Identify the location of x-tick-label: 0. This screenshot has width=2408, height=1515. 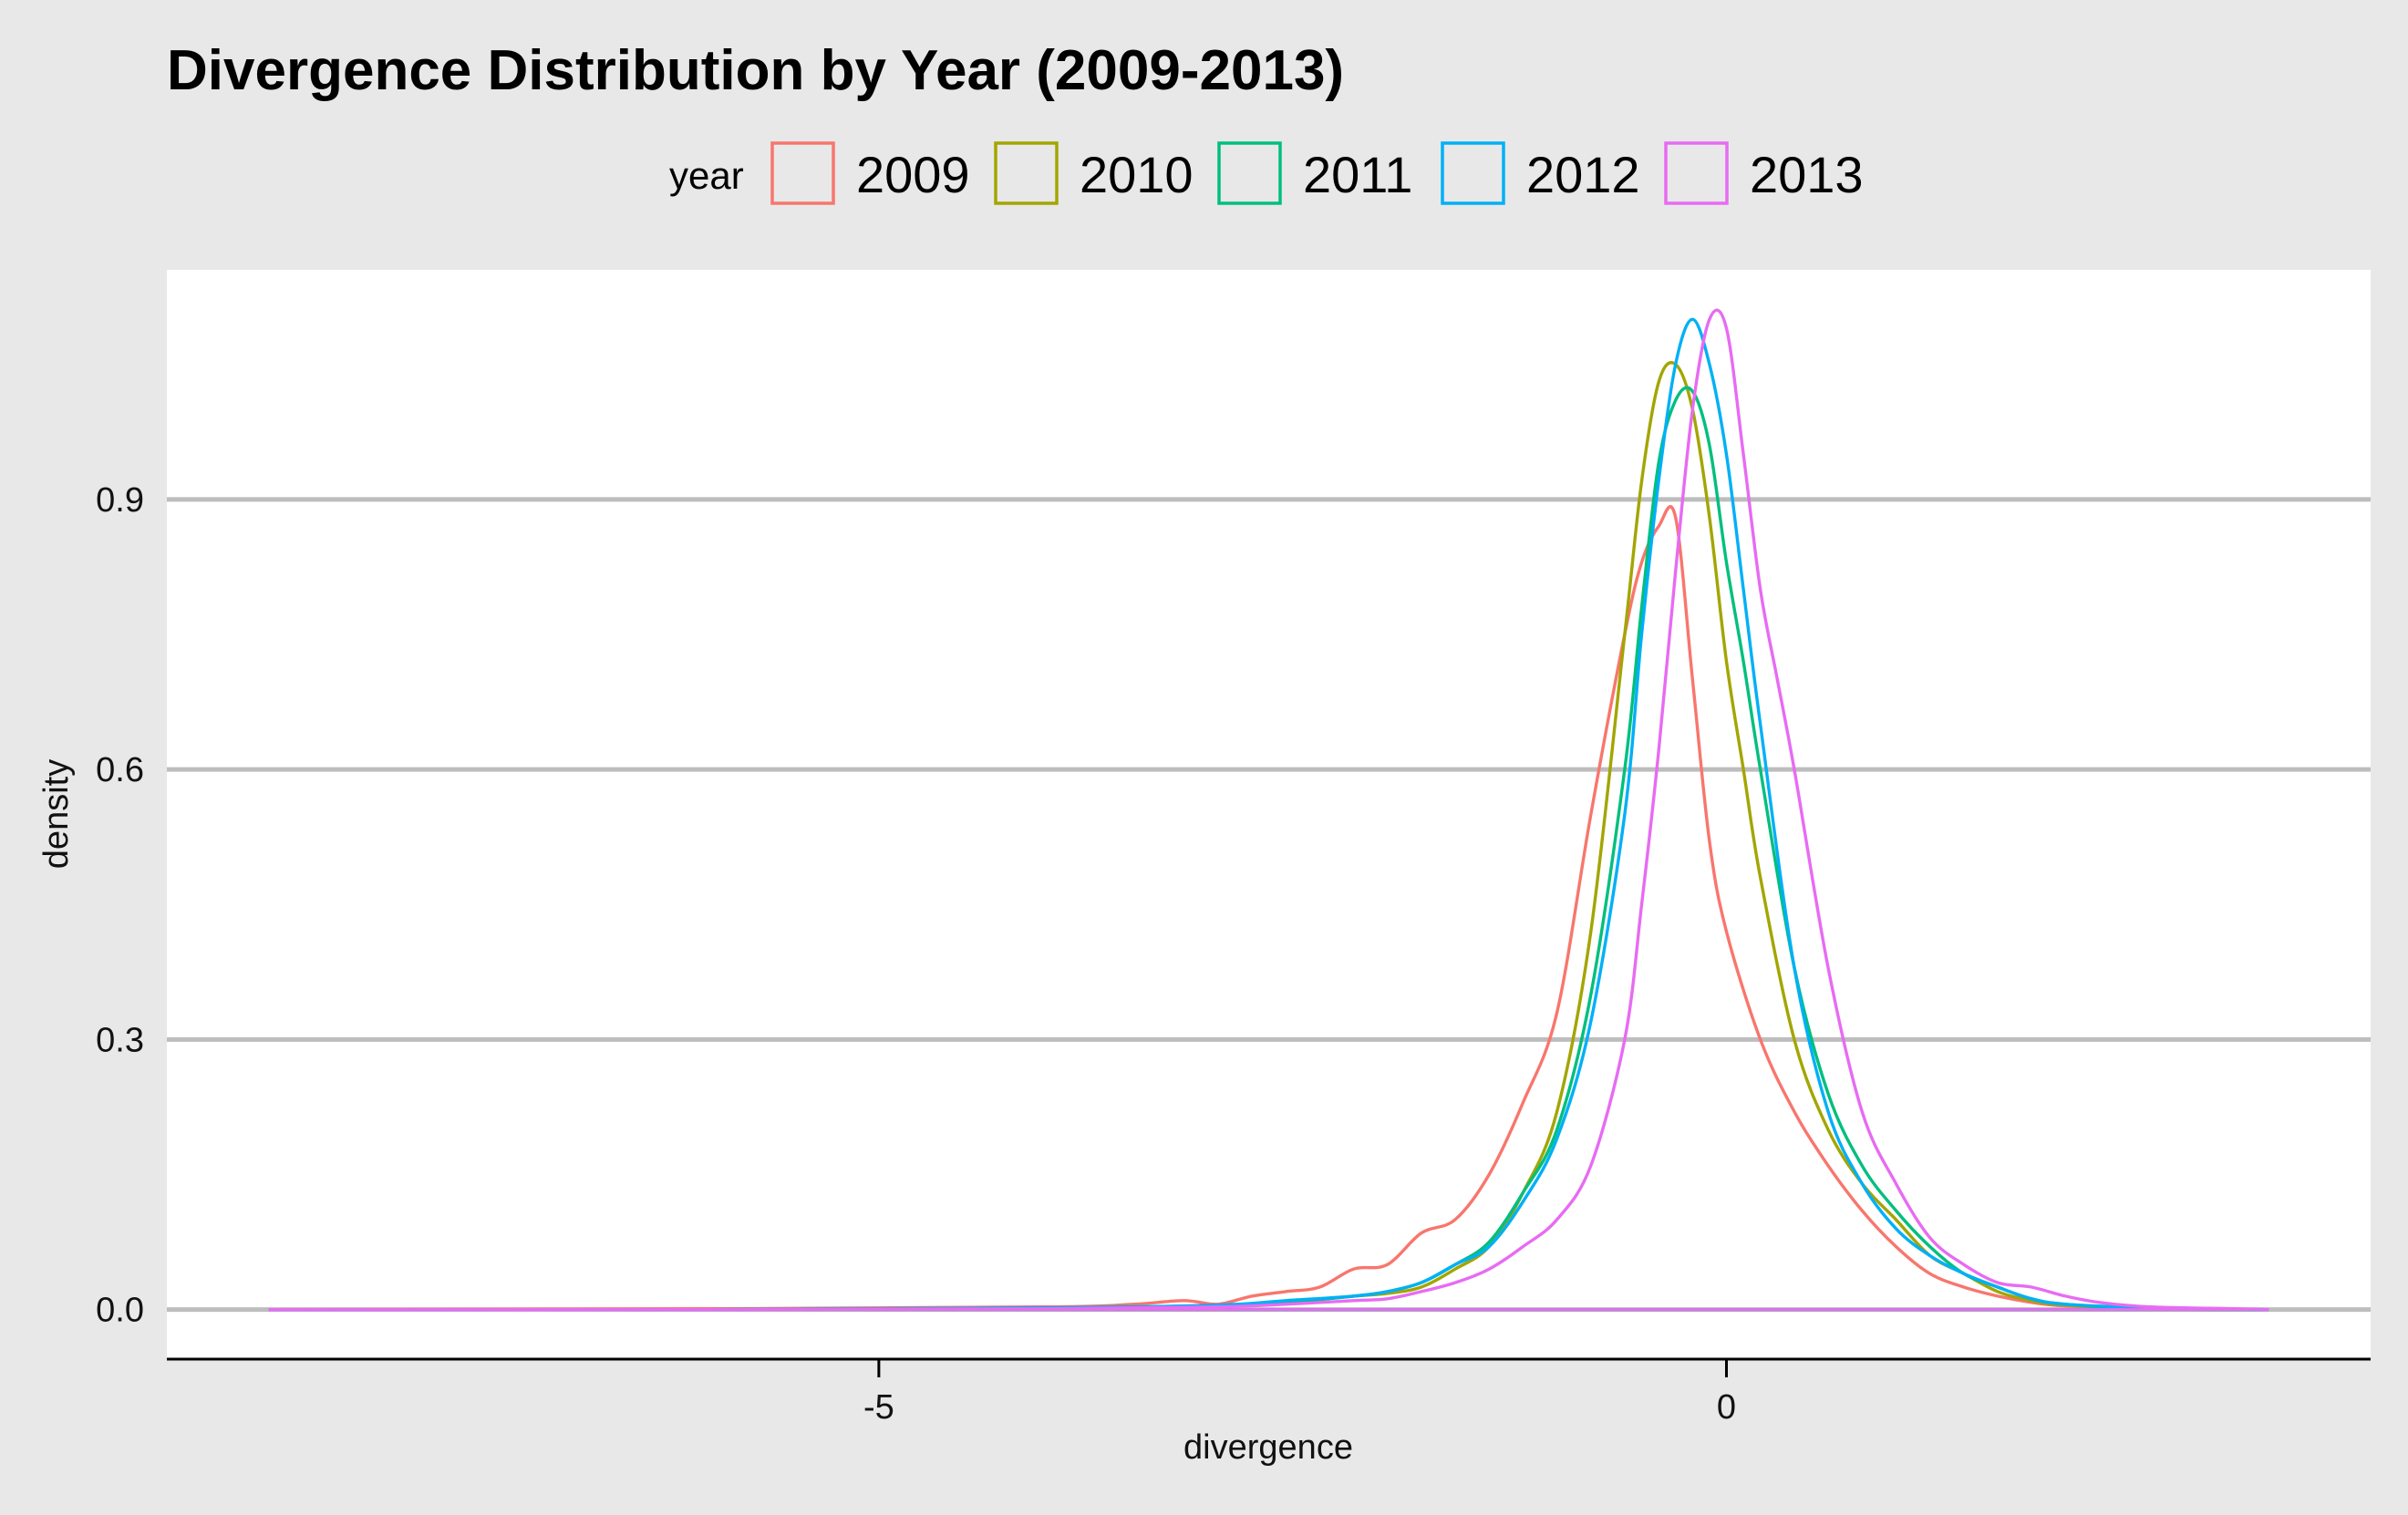
(1726, 1408).